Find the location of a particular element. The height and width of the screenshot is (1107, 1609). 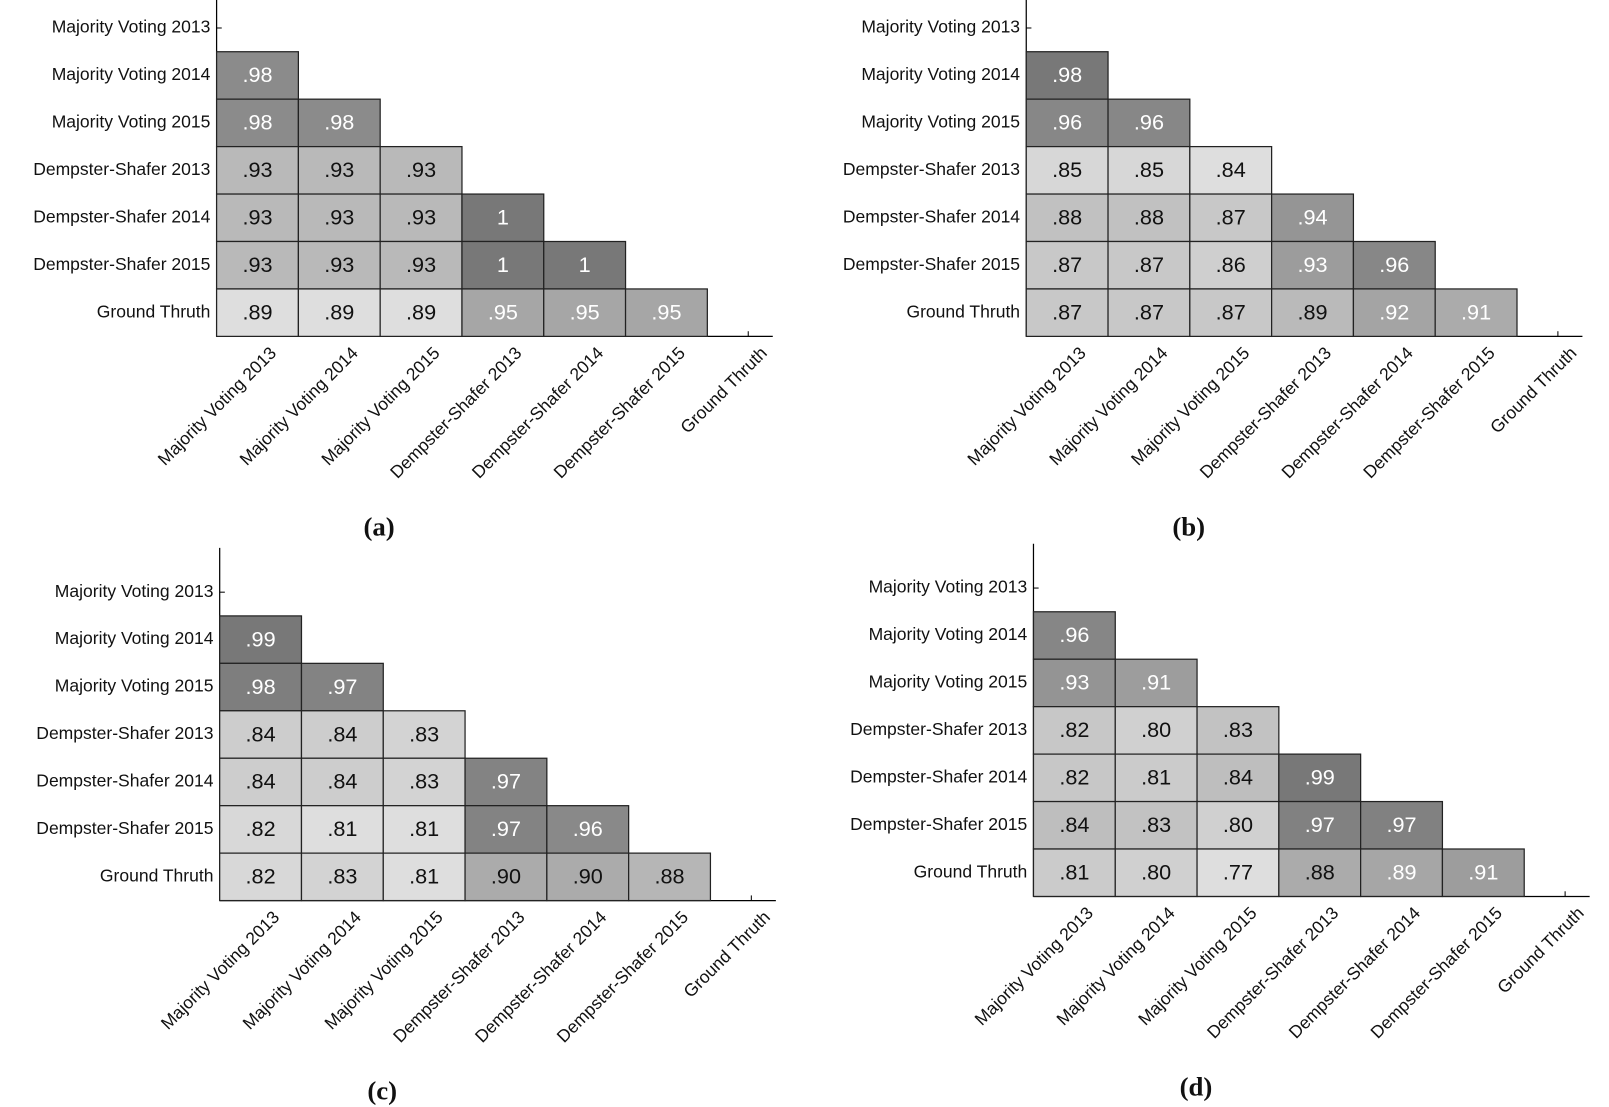

cell-label: .86 is located at coordinates (1231, 264).